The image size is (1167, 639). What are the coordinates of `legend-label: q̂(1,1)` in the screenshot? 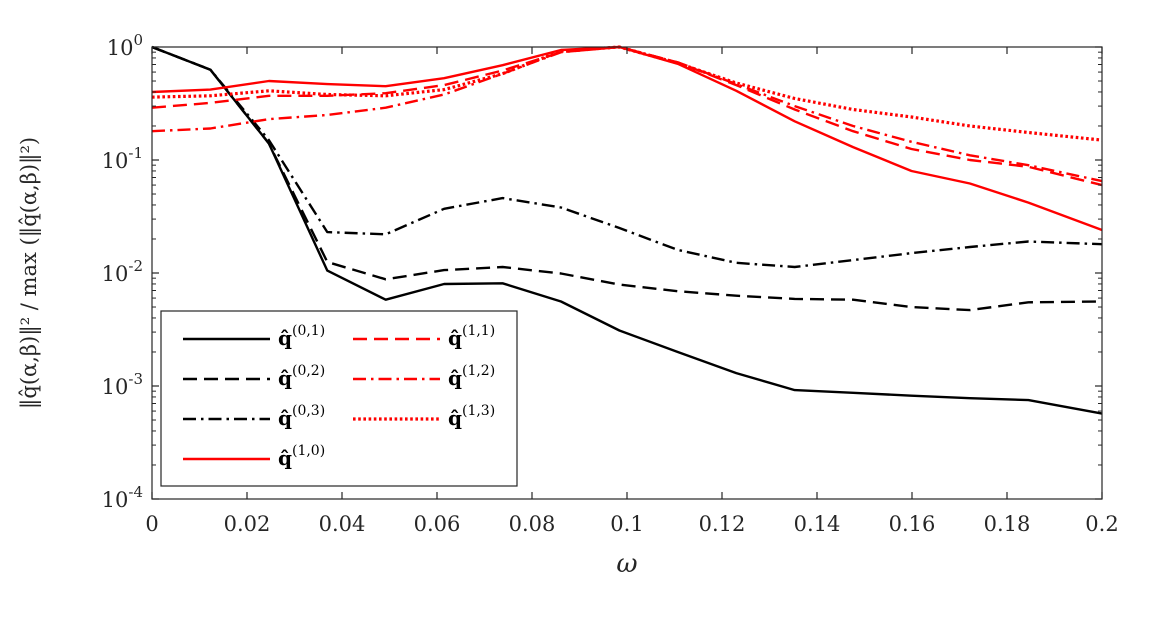 It's located at (471, 336).